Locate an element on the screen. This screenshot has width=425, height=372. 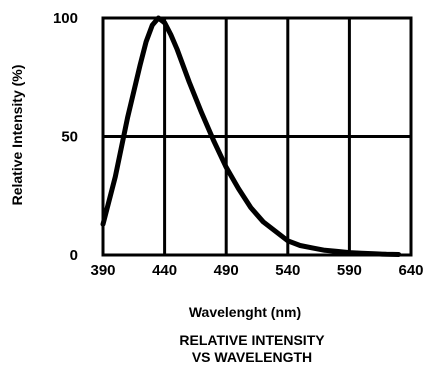
y-tick-100: 100 is located at coordinates (65, 18).